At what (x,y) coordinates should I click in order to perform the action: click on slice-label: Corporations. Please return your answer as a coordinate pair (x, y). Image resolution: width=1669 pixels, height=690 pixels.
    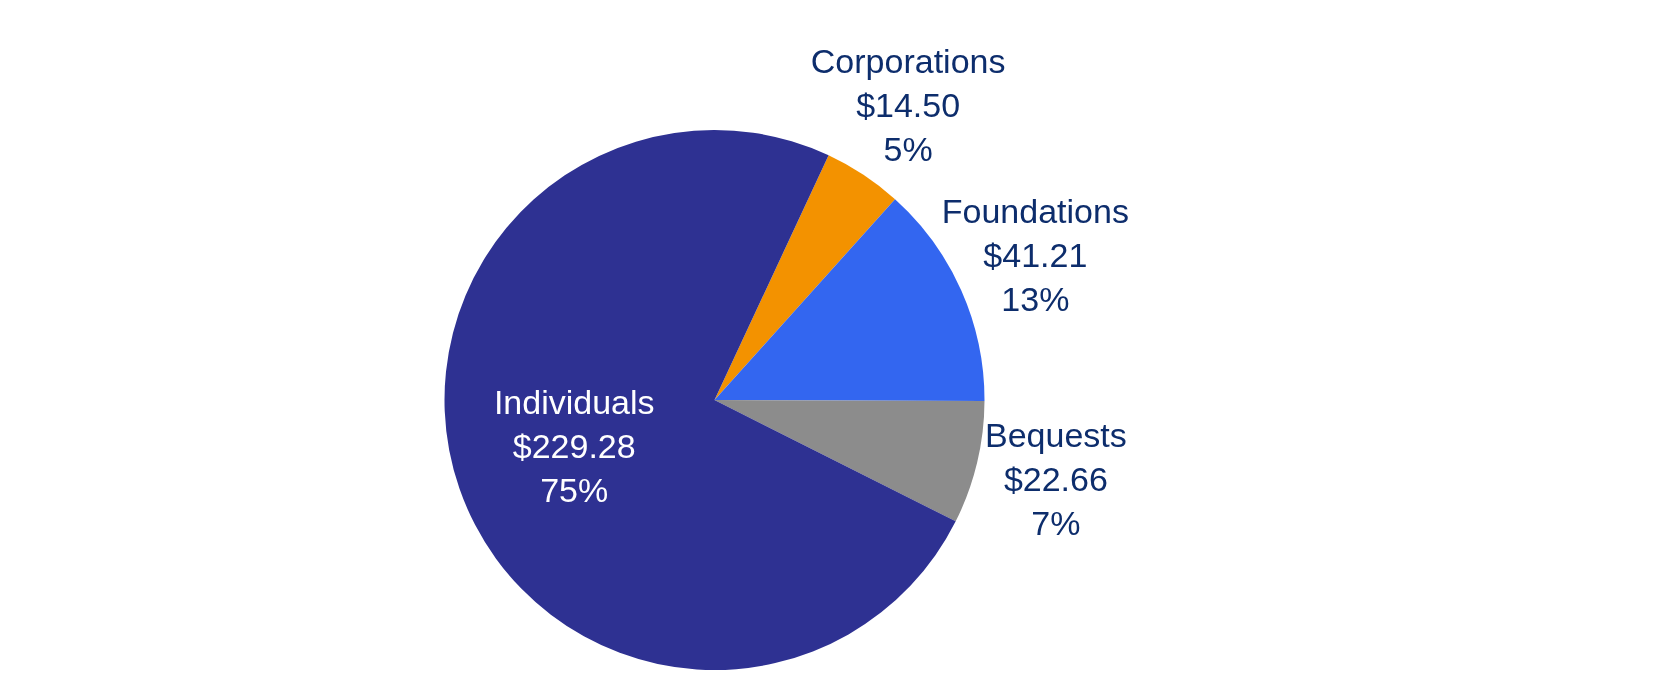
    Looking at the image, I should click on (908, 60).